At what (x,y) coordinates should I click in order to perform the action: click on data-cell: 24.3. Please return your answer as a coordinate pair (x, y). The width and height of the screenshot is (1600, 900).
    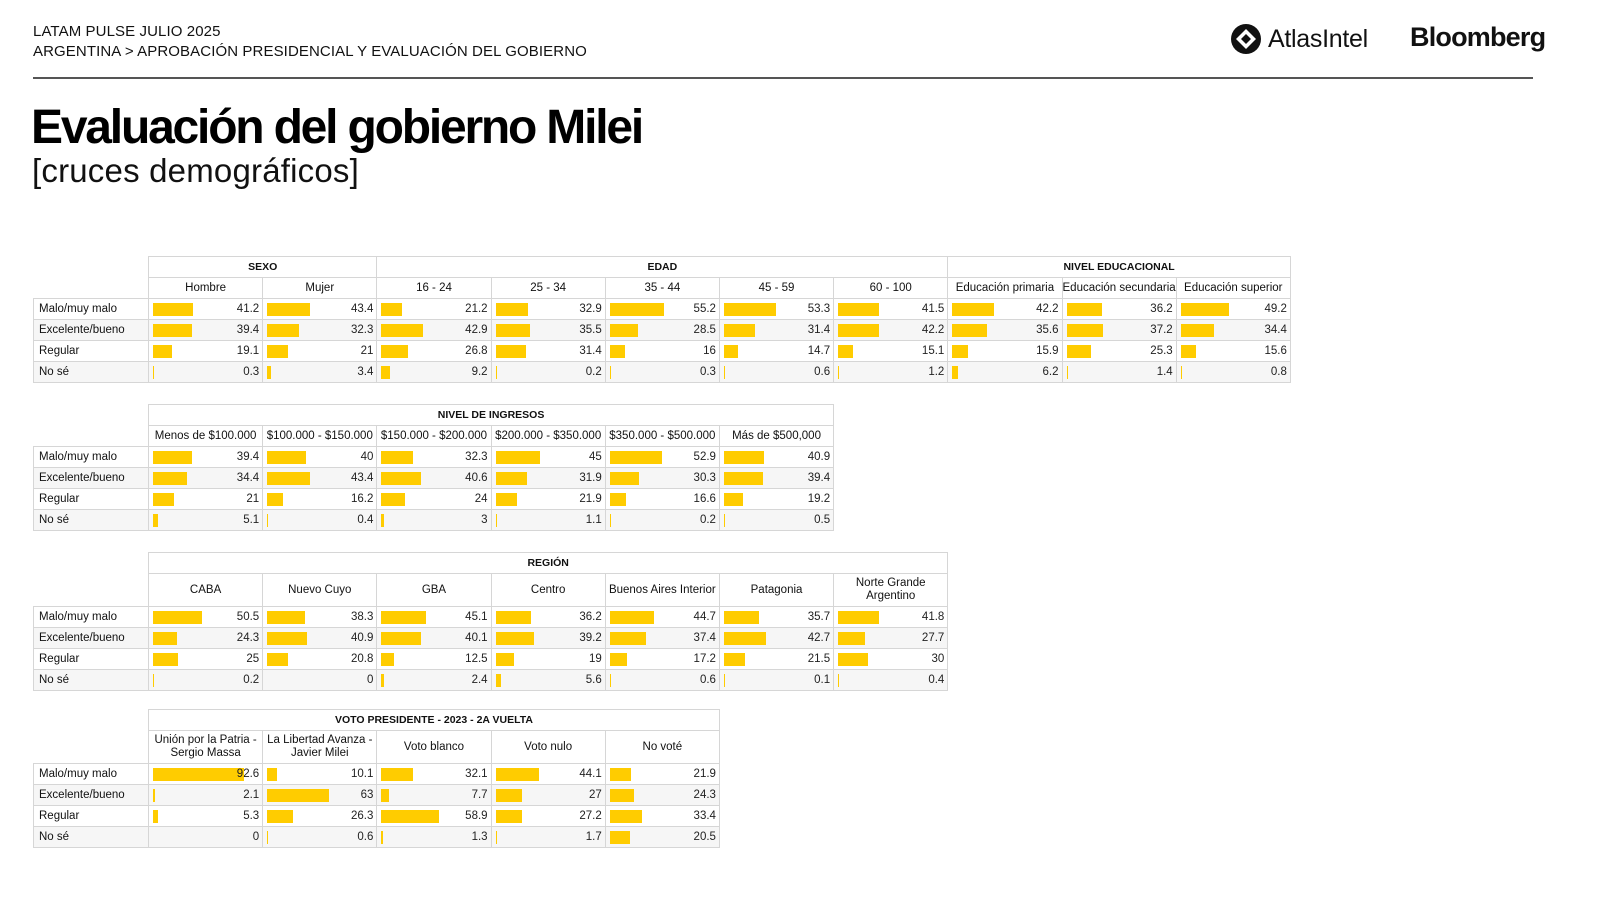
    Looking at the image, I should click on (662, 795).